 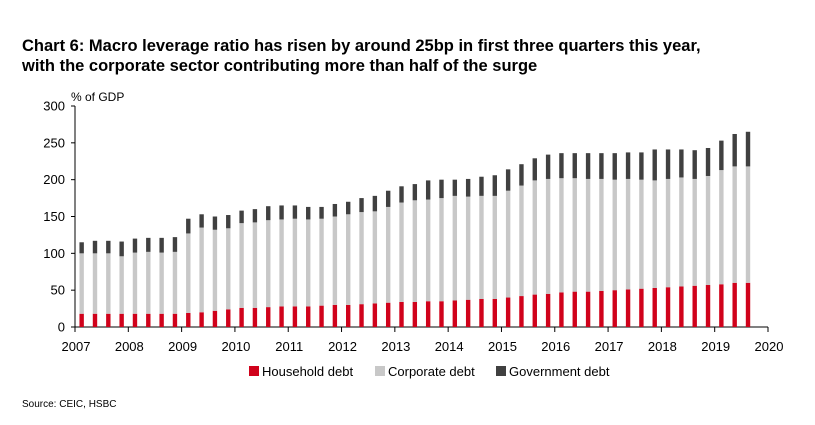 I want to click on x-tick-label: 2014, so click(x=449, y=346).